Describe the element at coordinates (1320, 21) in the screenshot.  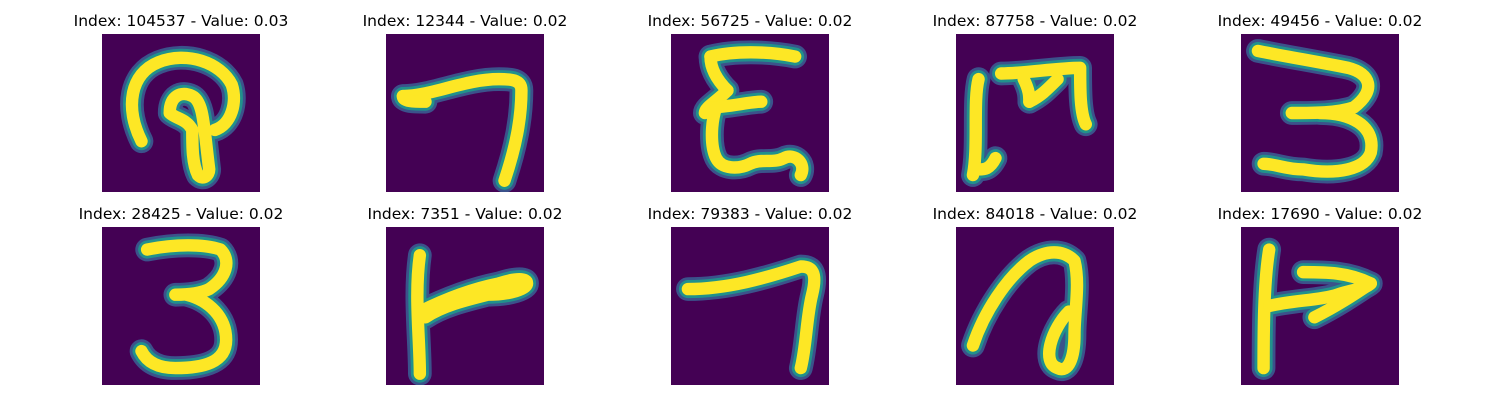
I see `panel-title: Index: 49456 - Value: 0.02` at that location.